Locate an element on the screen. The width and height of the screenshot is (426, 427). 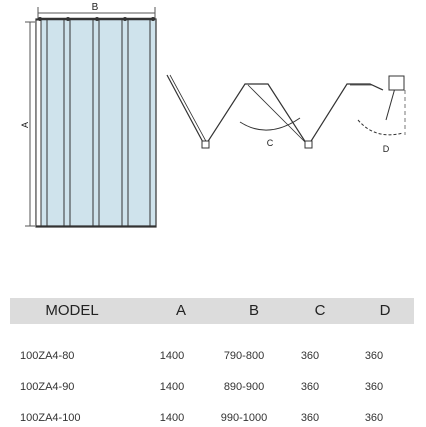
column-header-model: MODEL is located at coordinates (72, 310).